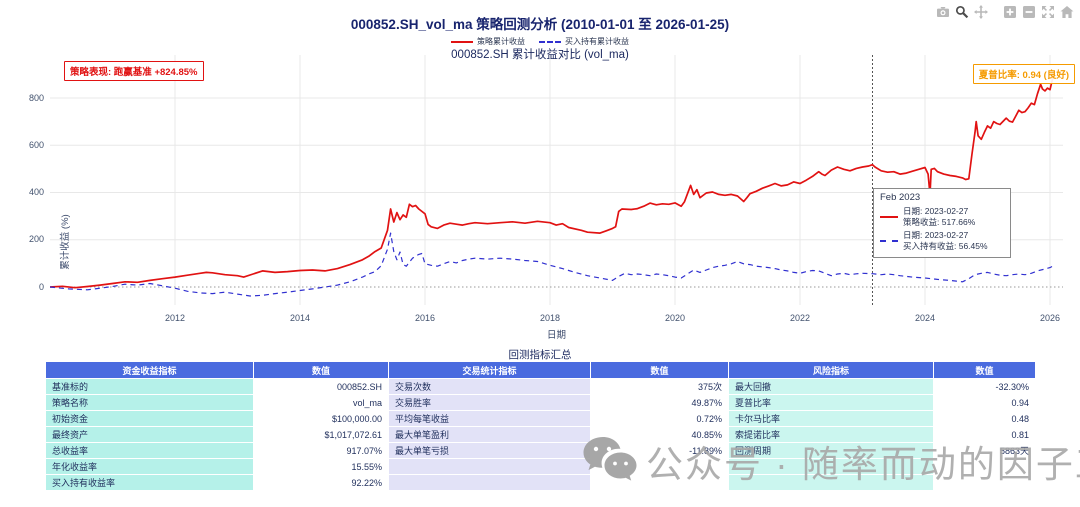 Image resolution: width=1080 pixels, height=507 pixels. Describe the element at coordinates (800, 318) in the screenshot. I see `x-tick-label: 2022` at that location.